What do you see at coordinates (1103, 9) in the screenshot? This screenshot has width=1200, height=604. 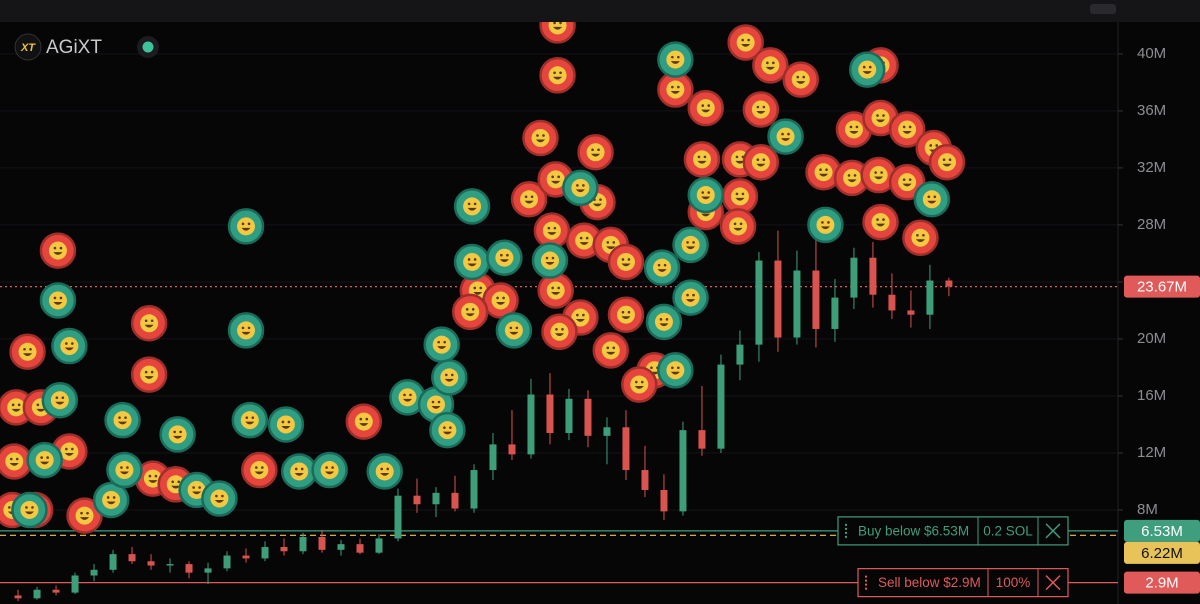 I see `toolbar-icon` at bounding box center [1103, 9].